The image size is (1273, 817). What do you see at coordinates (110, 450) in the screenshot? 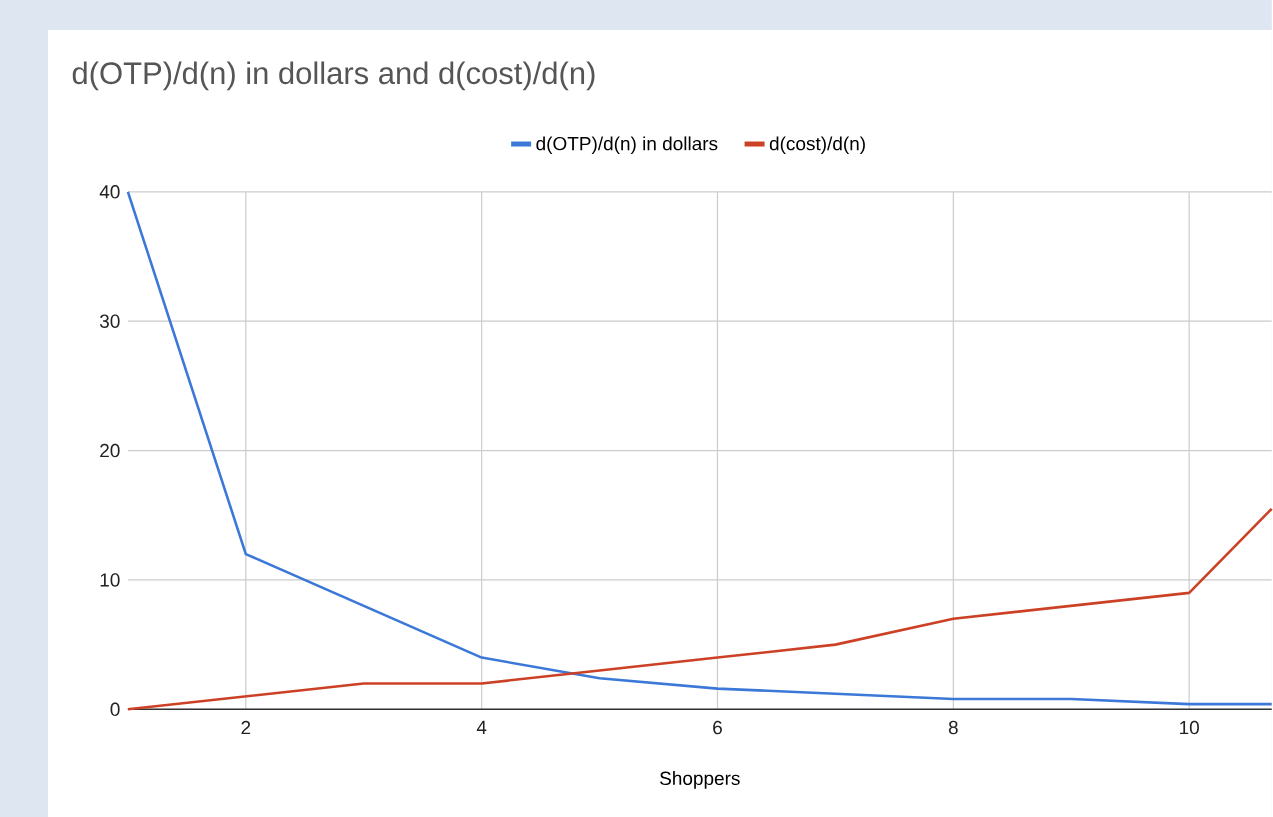
I see `y-tick-label: 20` at bounding box center [110, 450].